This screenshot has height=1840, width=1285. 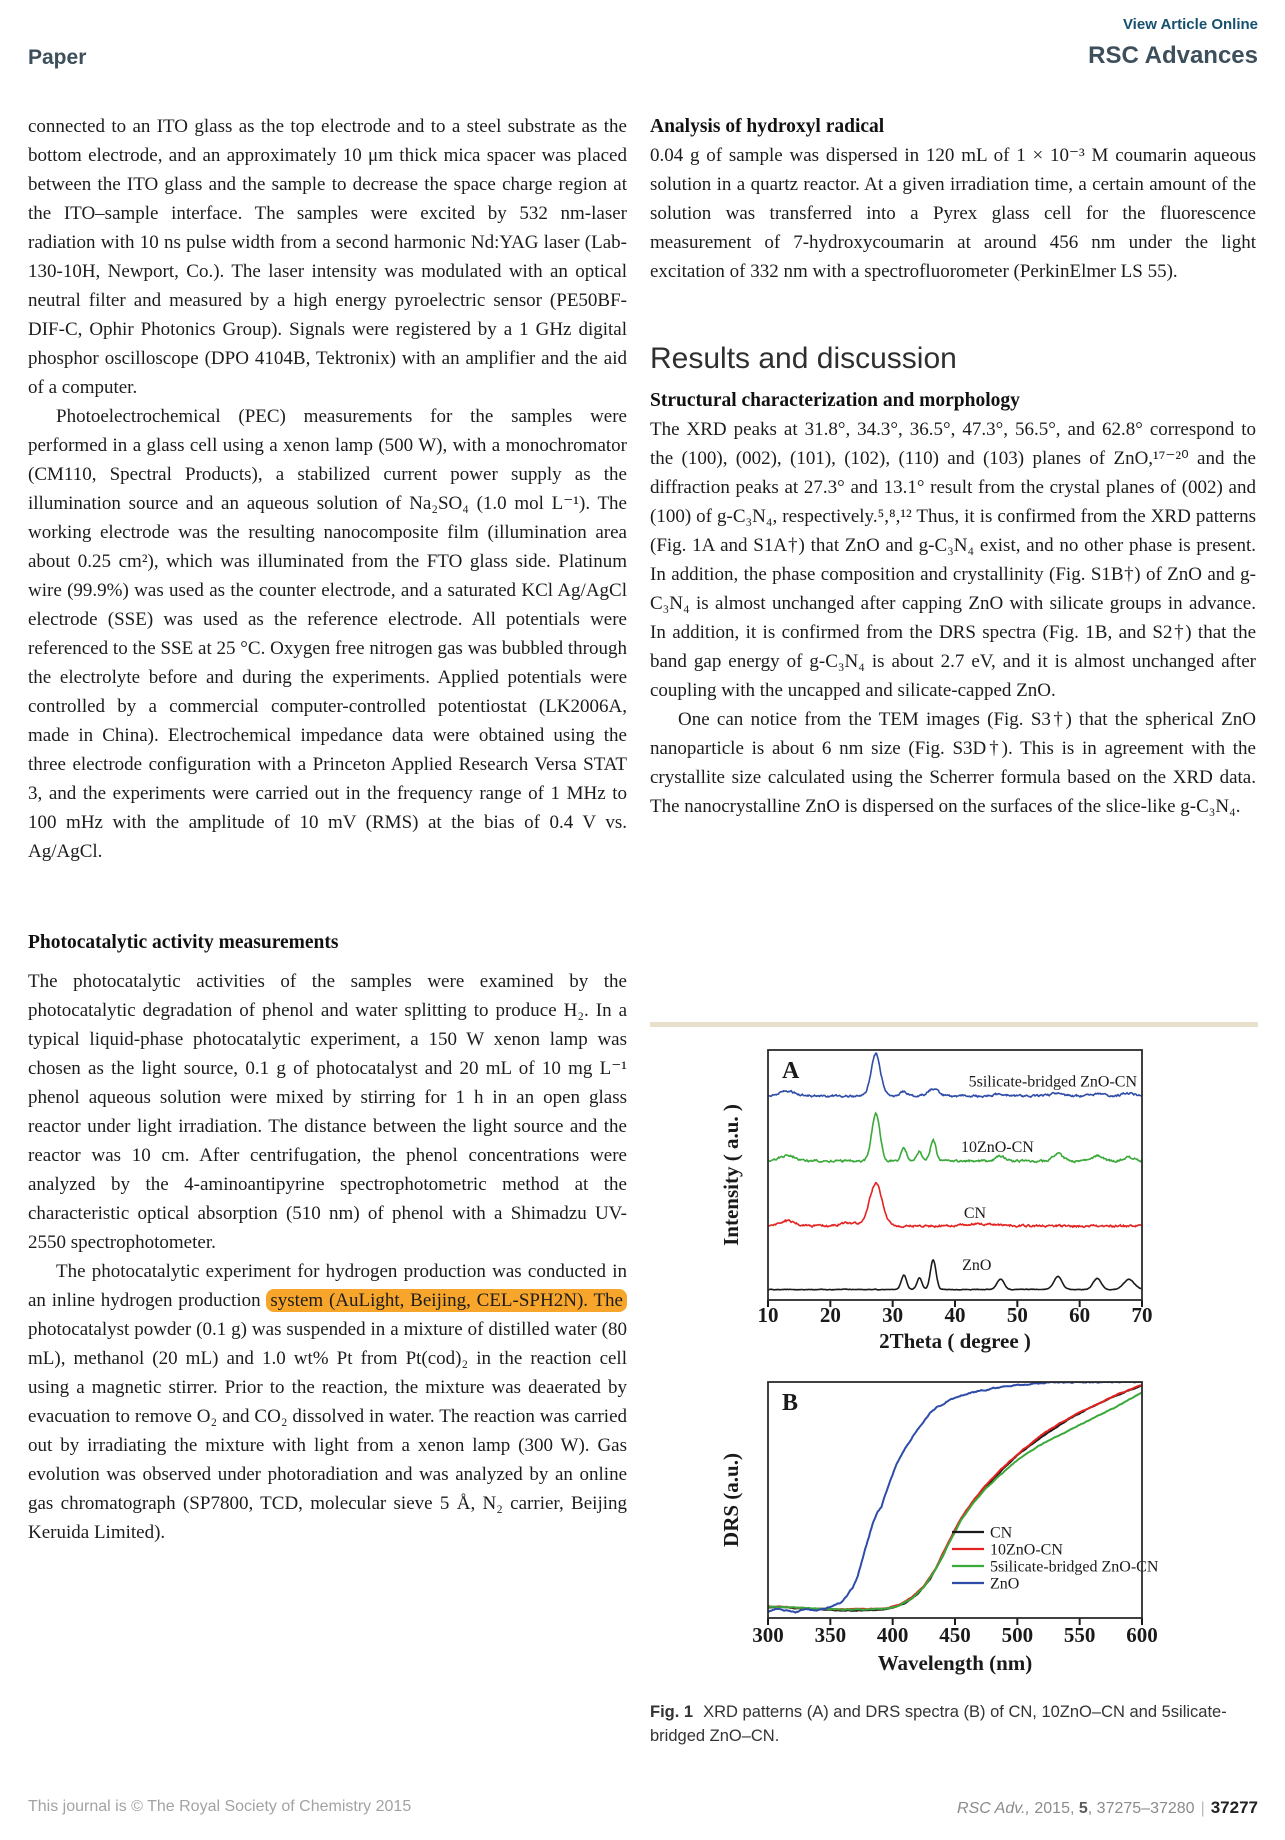 What do you see at coordinates (1079, 1315) in the screenshot?
I see `svg-text: 60` at bounding box center [1079, 1315].